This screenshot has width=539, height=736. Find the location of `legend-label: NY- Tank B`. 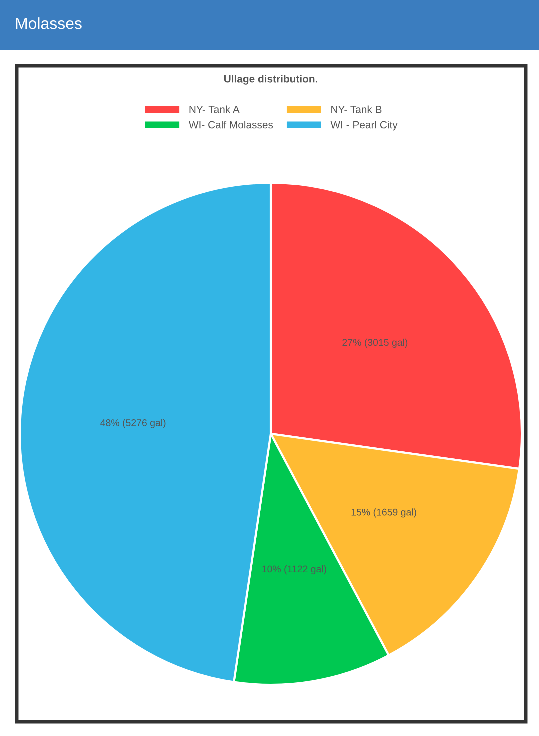

legend-label: NY- Tank B is located at coordinates (357, 110).